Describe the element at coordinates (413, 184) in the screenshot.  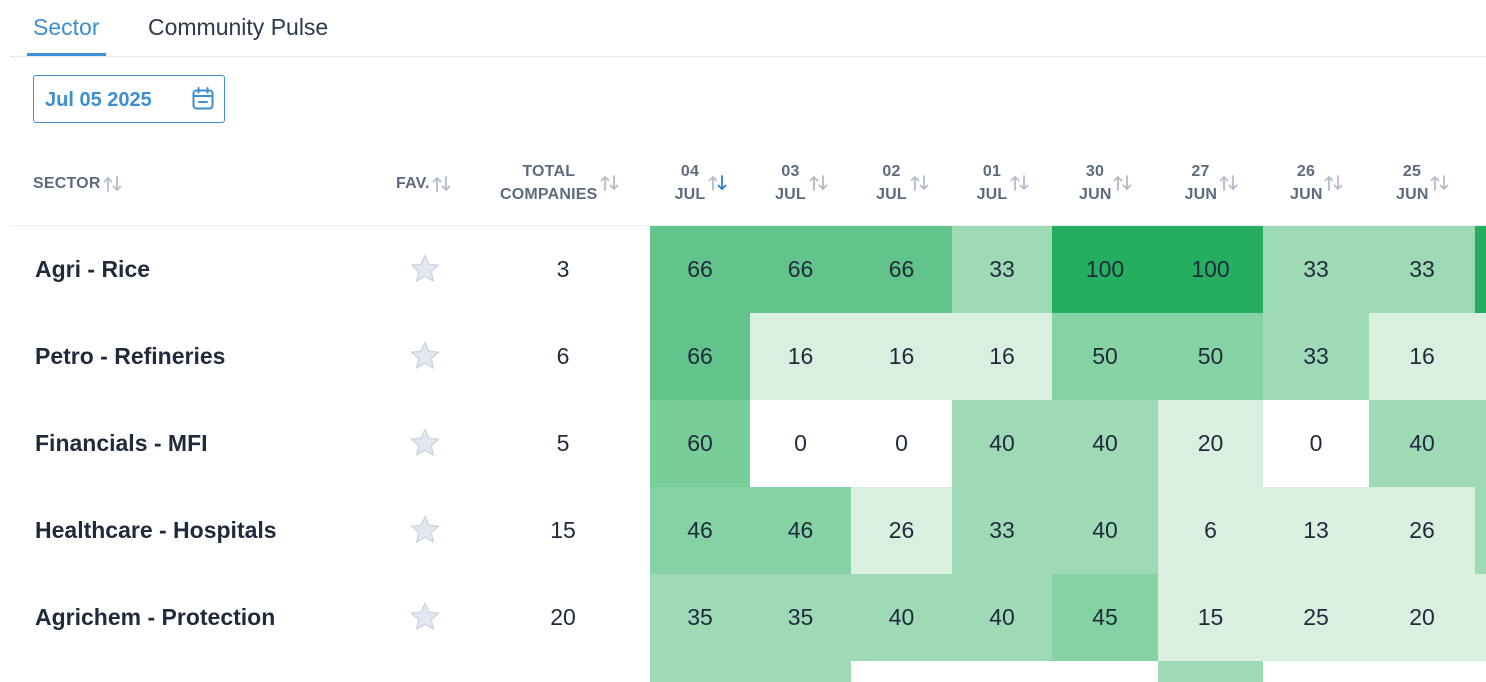
I see `column-header-fav-label: FAV.` at that location.